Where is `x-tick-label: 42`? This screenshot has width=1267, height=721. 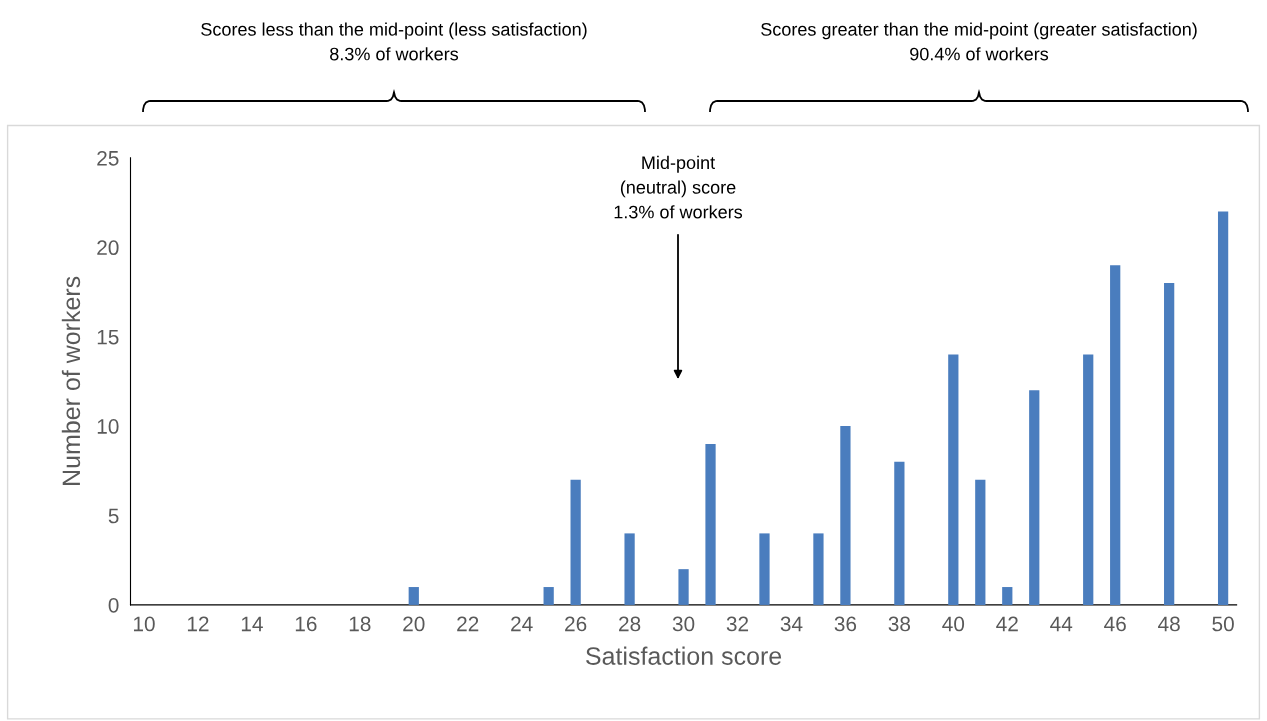
x-tick-label: 42 is located at coordinates (1007, 624).